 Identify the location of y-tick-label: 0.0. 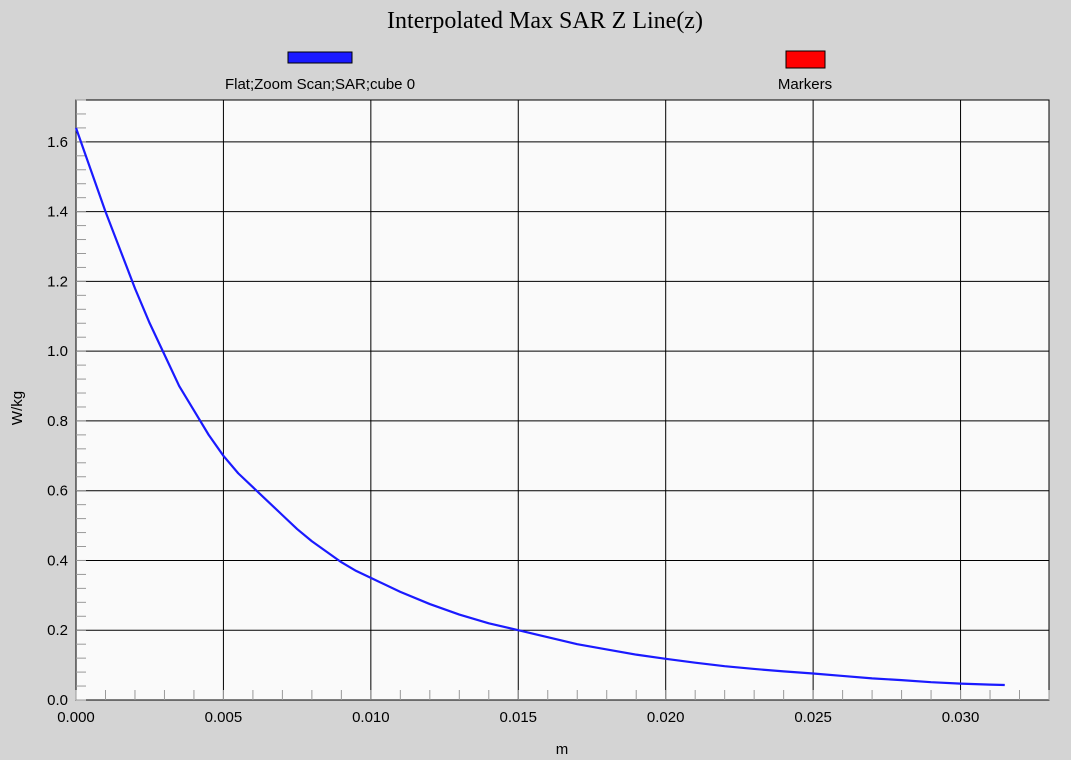
(57, 700).